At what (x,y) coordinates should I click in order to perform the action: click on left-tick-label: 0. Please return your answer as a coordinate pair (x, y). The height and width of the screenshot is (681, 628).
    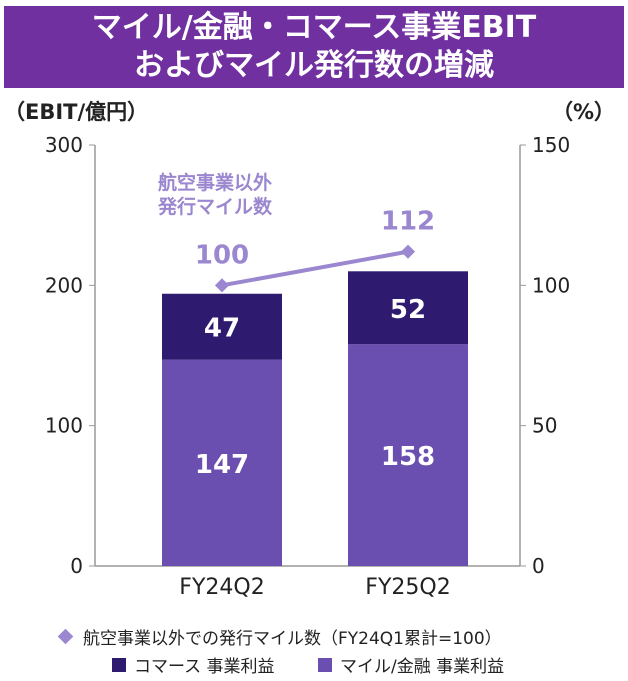
    Looking at the image, I should click on (76, 566).